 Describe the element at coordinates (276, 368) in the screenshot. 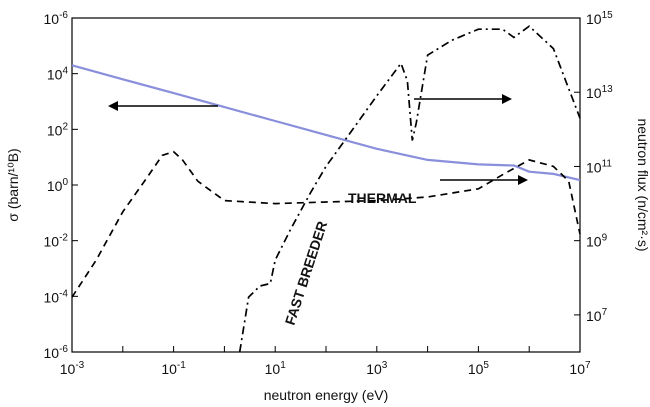

I see `x-tick-label: 10¹` at that location.